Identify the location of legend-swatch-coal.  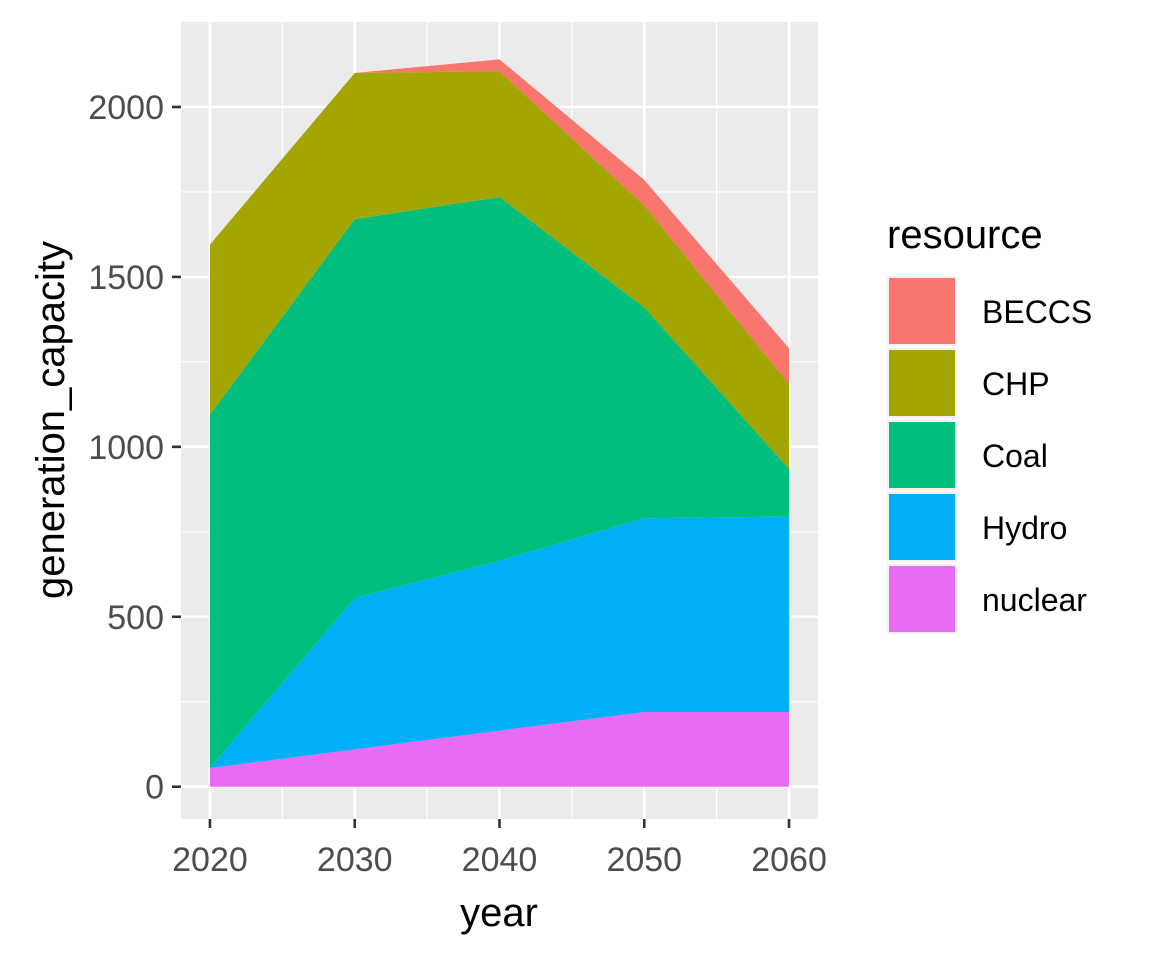
(922, 455).